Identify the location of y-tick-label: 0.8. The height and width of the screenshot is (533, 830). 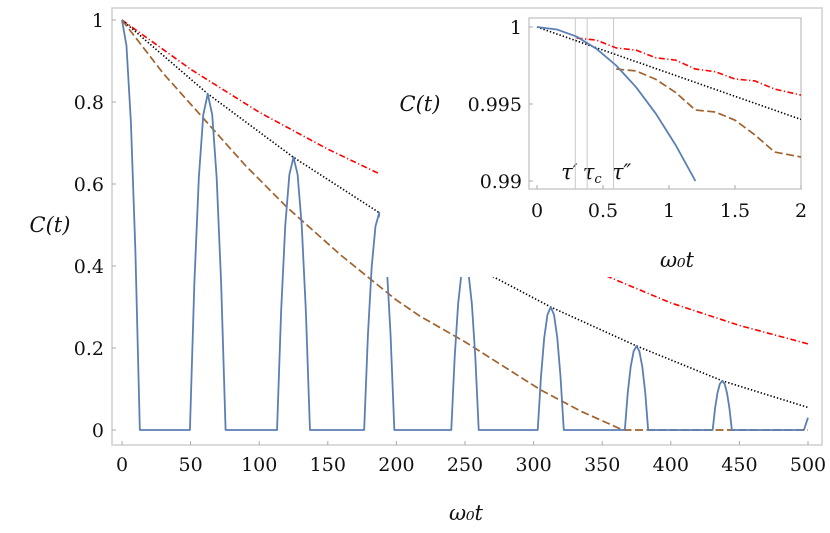
(89, 103).